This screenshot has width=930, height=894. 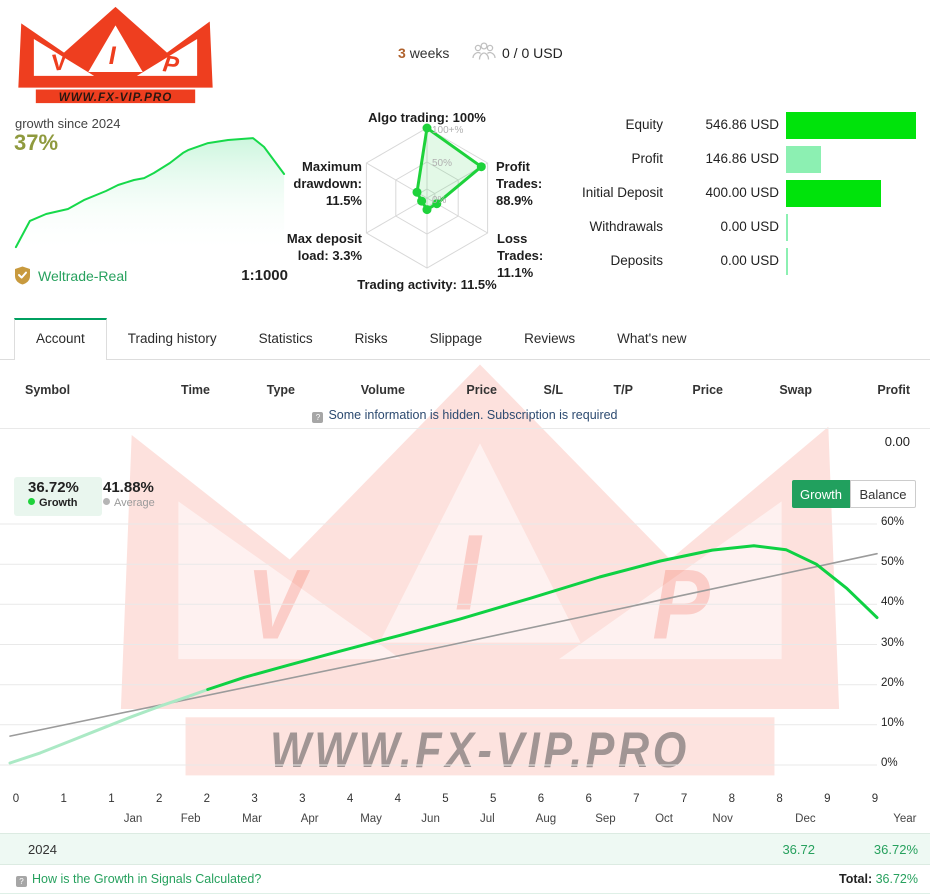 What do you see at coordinates (252, 819) in the screenshot?
I see `x-tick-mar: Mar` at bounding box center [252, 819].